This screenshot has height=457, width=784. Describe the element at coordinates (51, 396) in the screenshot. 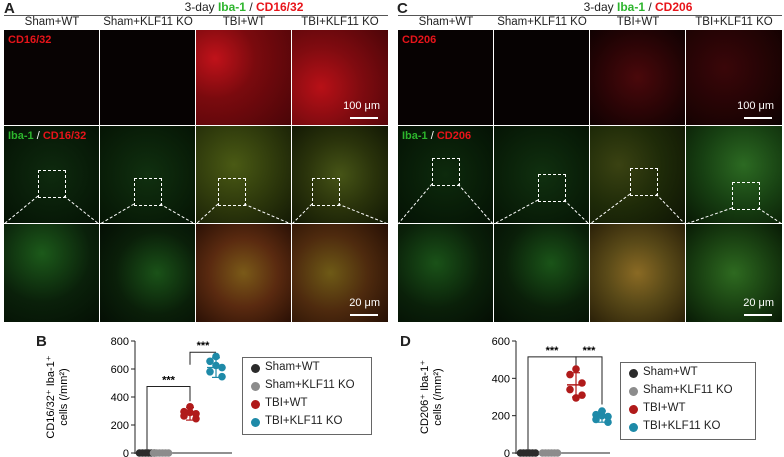

I see `y-axis-label-line: CD16/32⁺ Iba-1⁺` at that location.